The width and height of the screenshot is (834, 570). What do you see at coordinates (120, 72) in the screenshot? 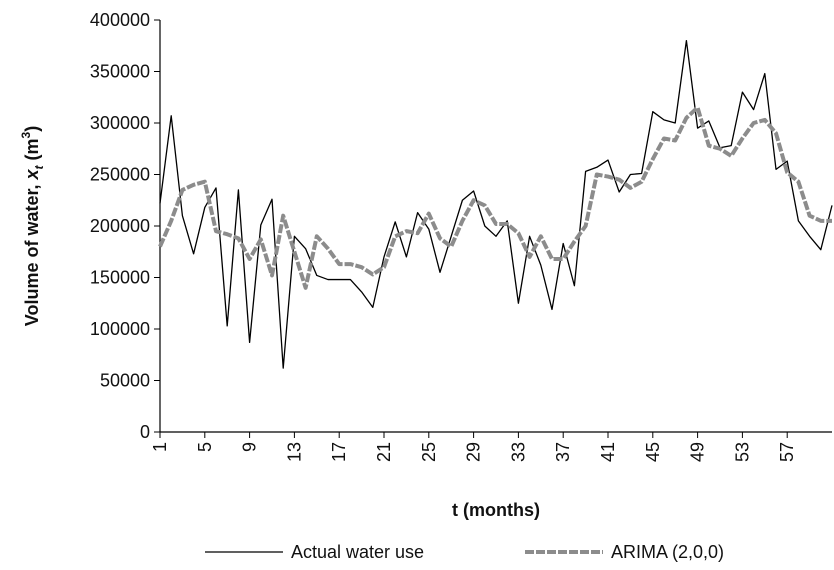
I see `y-tick-label: 350000` at bounding box center [120, 72].